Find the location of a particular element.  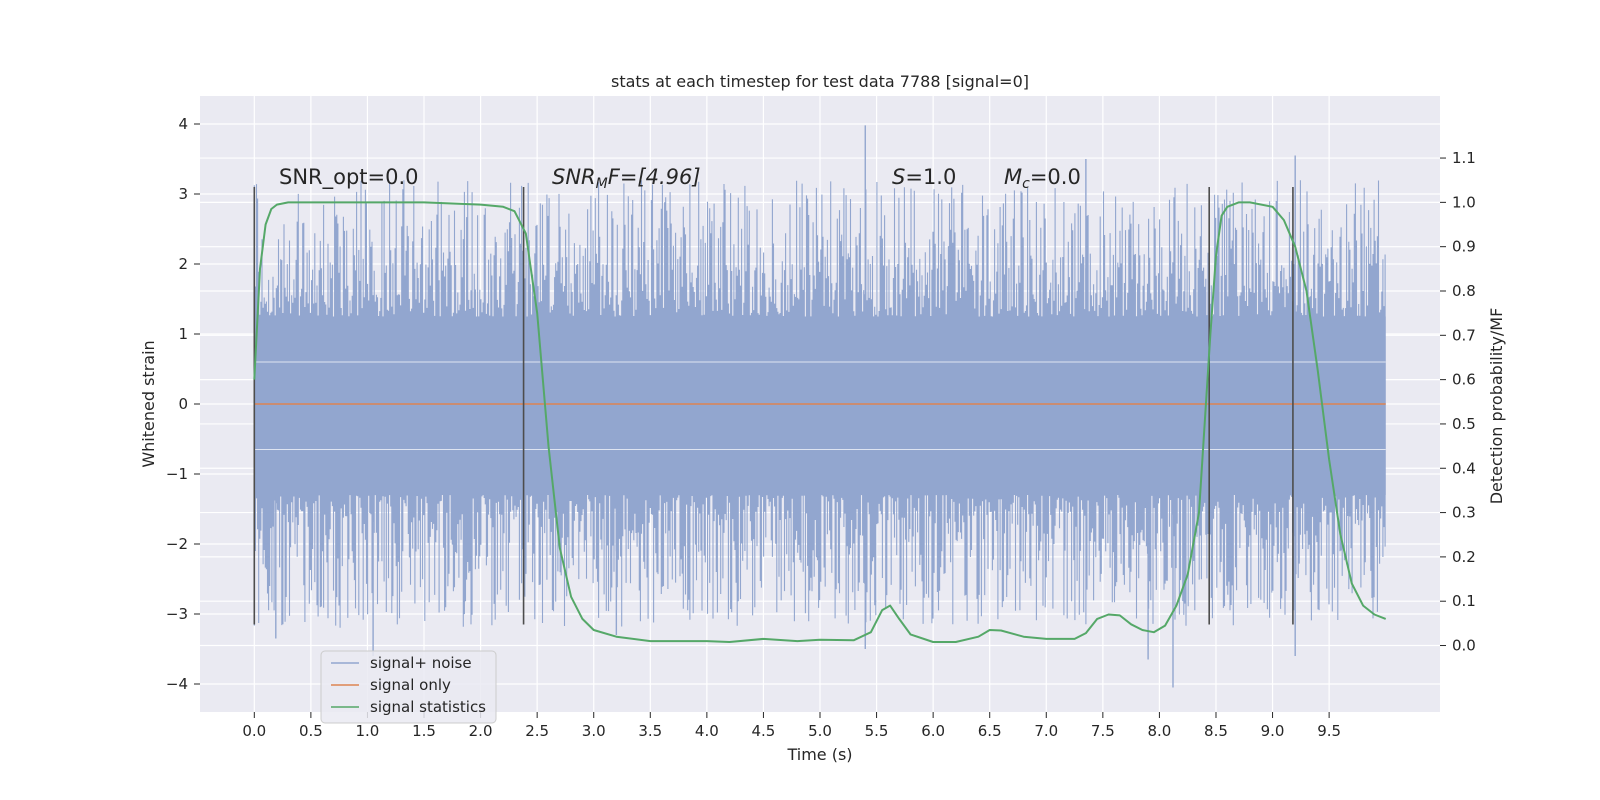

x-tick-label: 5.5 is located at coordinates (877, 731).